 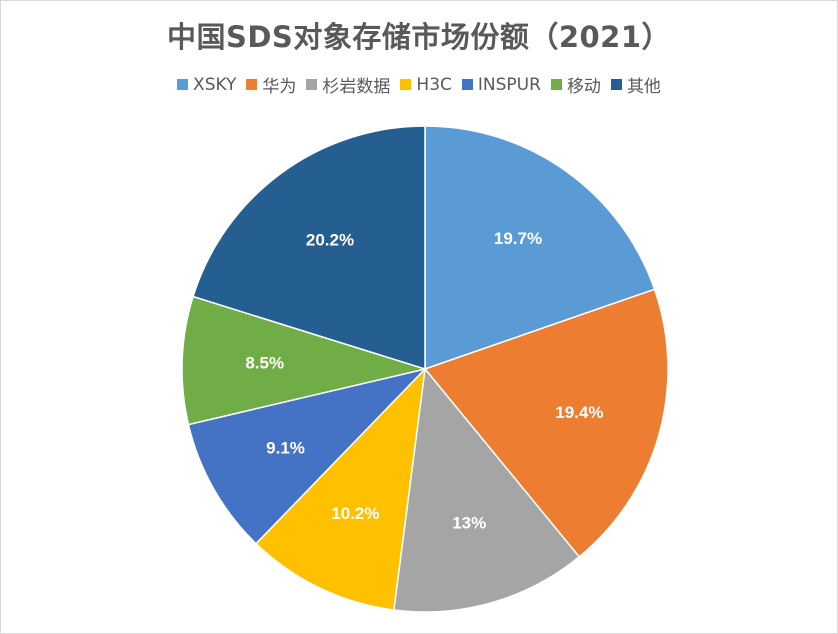 I want to click on legend-item: 其他, so click(x=635, y=84).